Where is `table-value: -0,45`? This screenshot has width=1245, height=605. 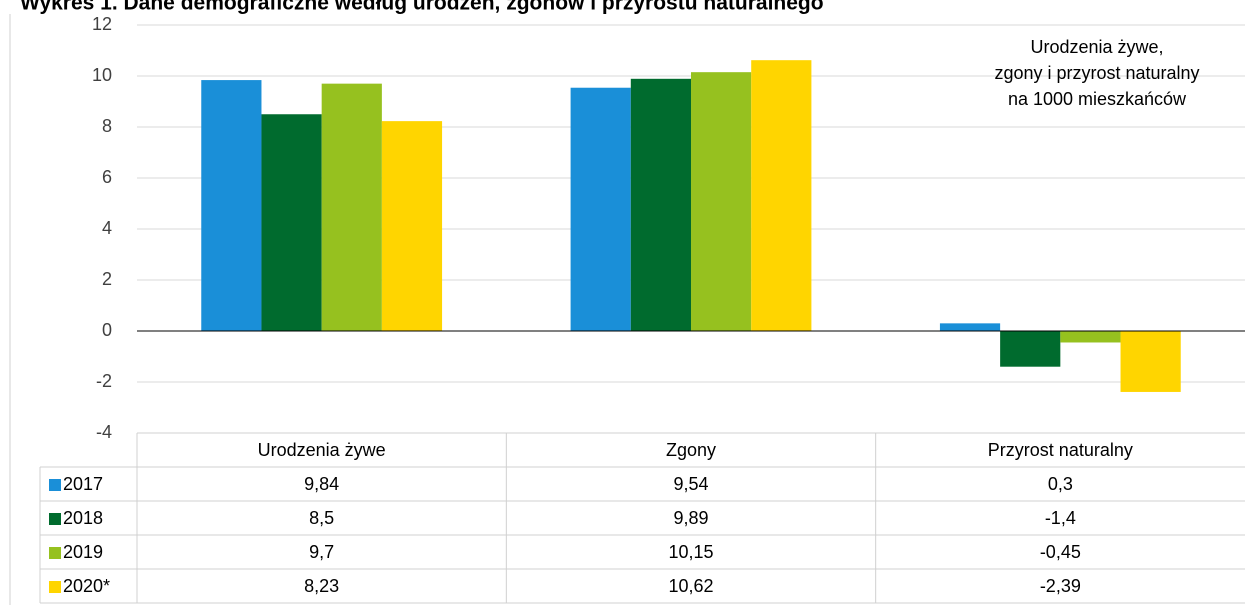 table-value: -0,45 is located at coordinates (1060, 552).